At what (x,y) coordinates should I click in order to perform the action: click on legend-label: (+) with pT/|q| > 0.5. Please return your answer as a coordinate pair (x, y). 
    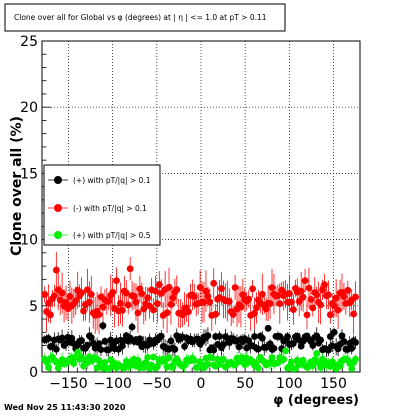
    Looking at the image, I should click on (112, 235).